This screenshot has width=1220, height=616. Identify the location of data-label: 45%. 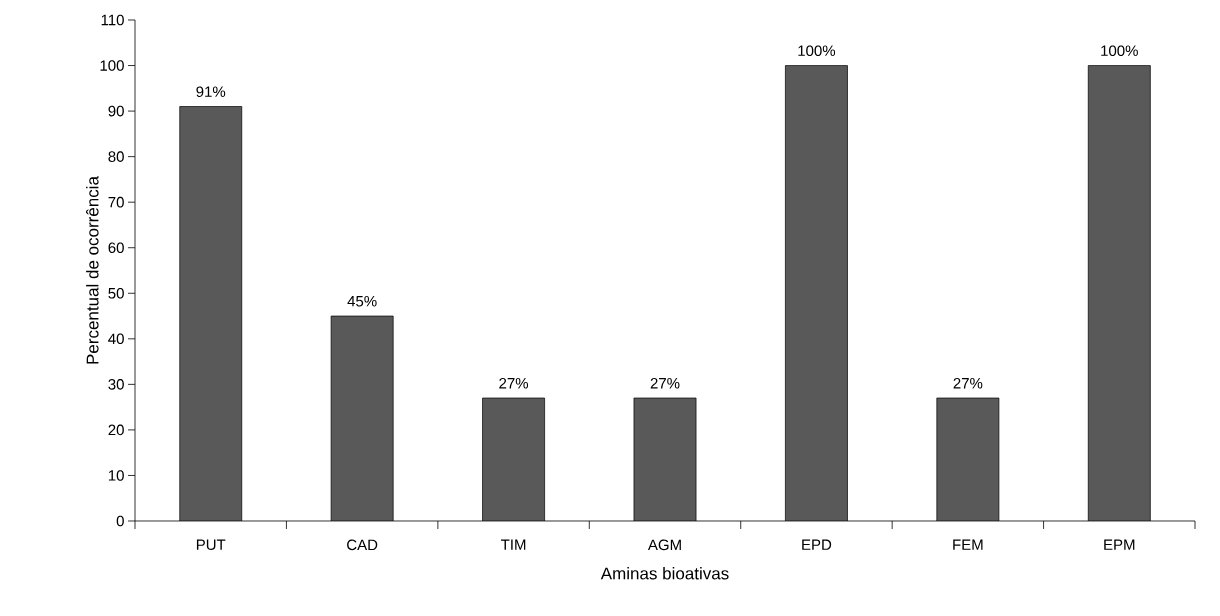
(362, 301).